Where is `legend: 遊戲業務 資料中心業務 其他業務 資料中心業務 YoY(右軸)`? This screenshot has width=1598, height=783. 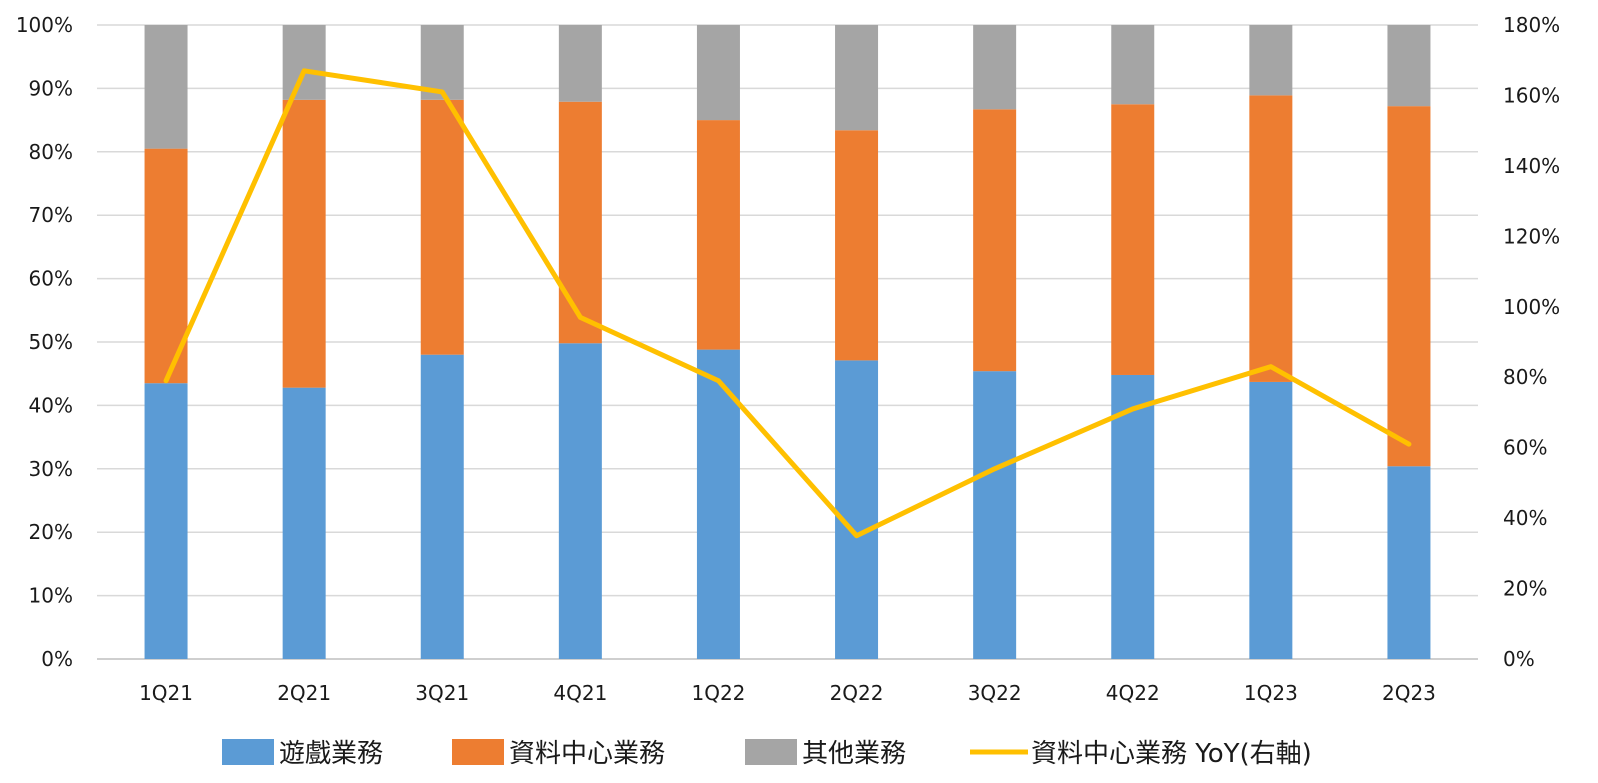
legend: 遊戲業務 資料中心業務 其他業務 資料中心業務 YoY(右軸) is located at coordinates (767, 754).